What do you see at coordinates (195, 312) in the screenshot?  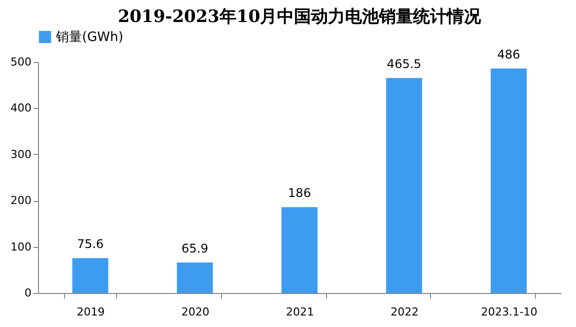 I see `x-tick-label: 2020` at bounding box center [195, 312].